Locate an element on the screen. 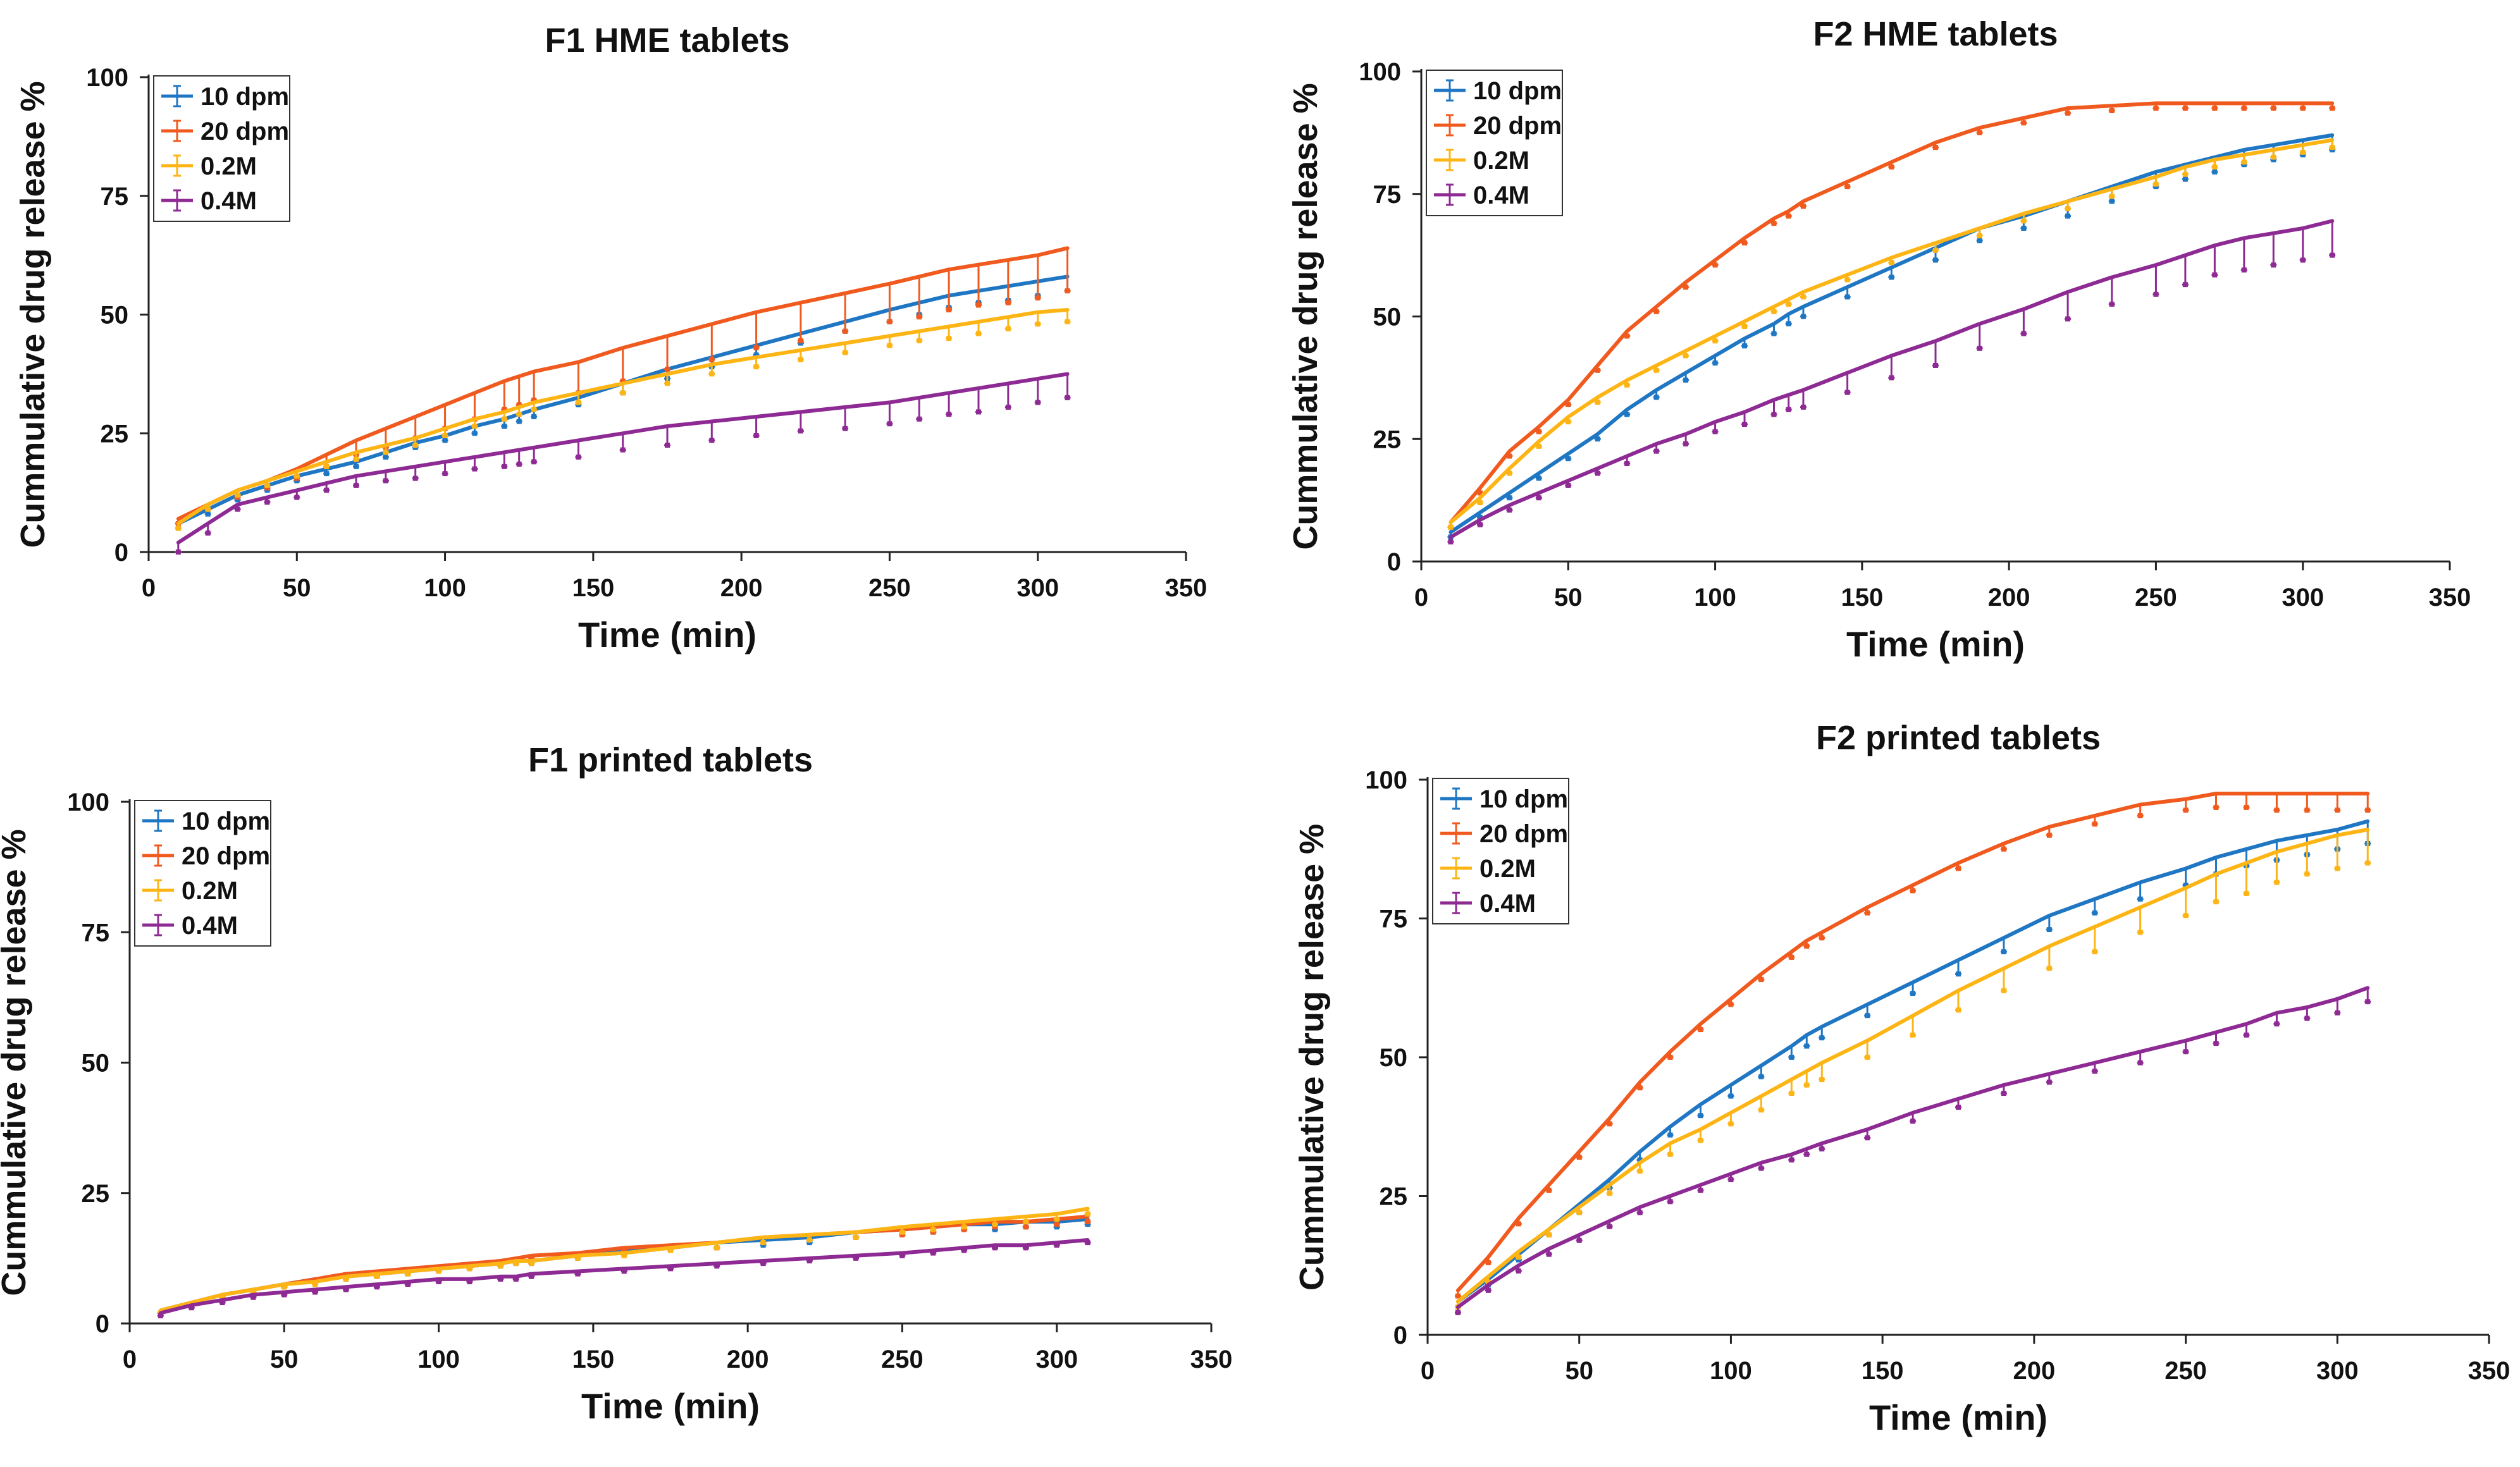 The width and height of the screenshot is (2520, 1467). y-tick-label: 100 is located at coordinates (88, 802).